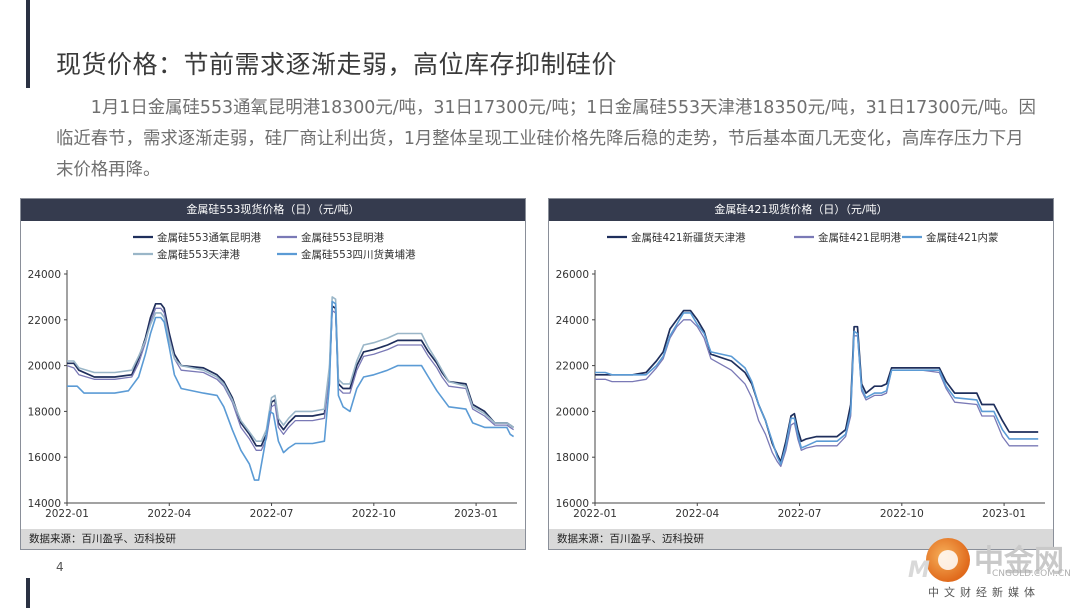 Image resolution: width=1080 pixels, height=608 pixels. Describe the element at coordinates (688, 237) in the screenshot. I see `legend-label: 金属硅421新疆货天津港` at that location.